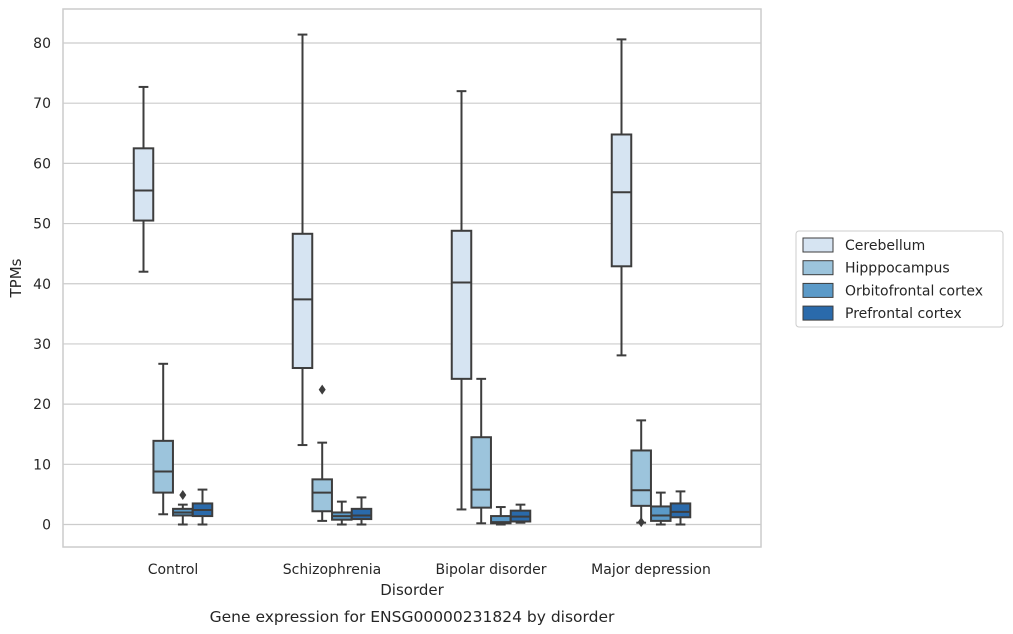 This screenshot has height=634, width=1013. I want to click on box-control-hipppocampus, so click(163, 439).